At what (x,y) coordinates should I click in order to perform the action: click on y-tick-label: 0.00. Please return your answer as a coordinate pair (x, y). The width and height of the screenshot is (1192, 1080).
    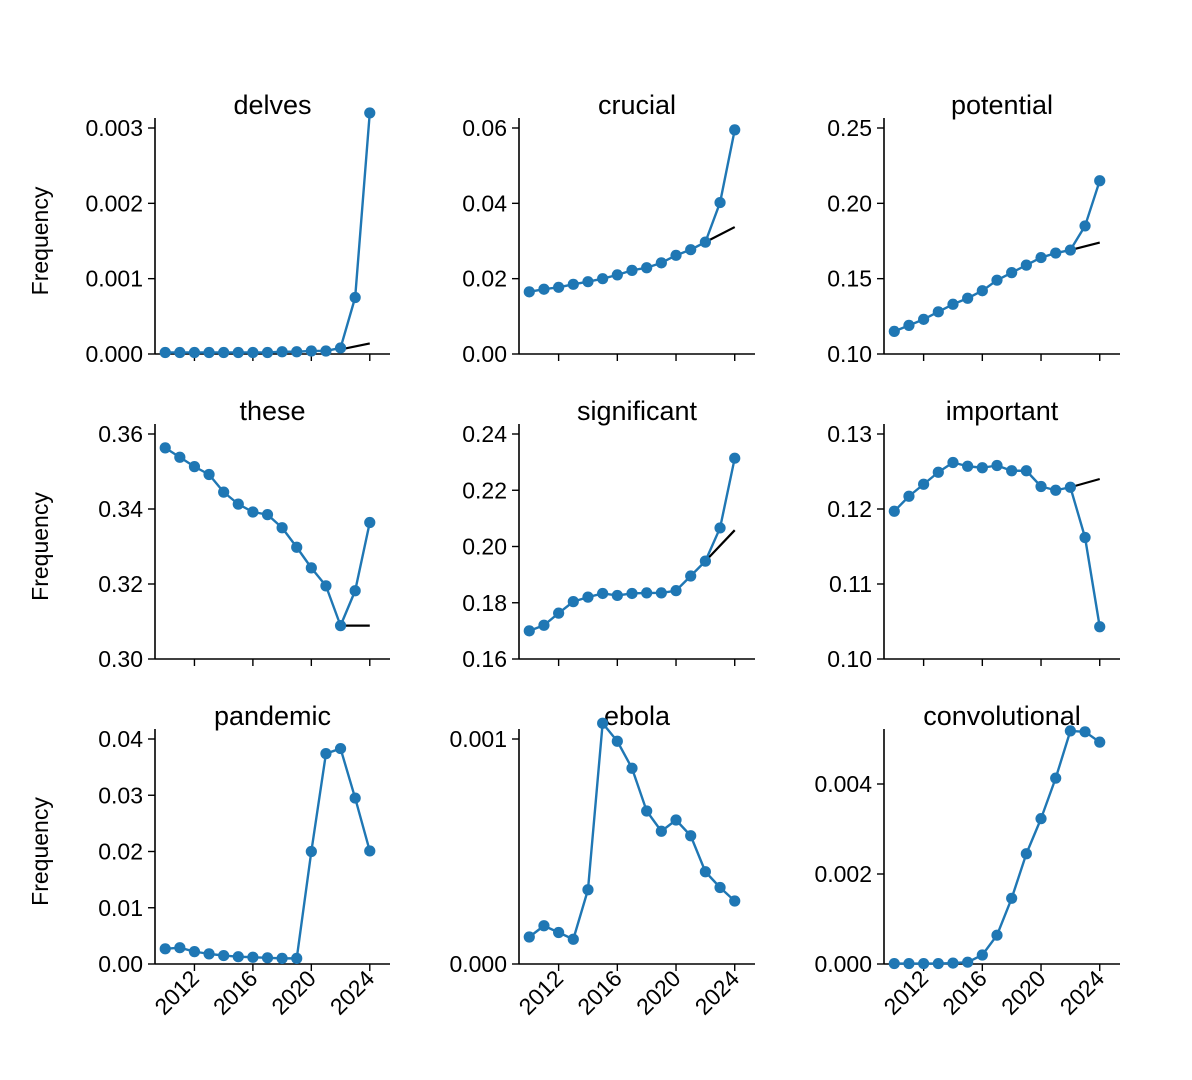
    Looking at the image, I should click on (120, 964).